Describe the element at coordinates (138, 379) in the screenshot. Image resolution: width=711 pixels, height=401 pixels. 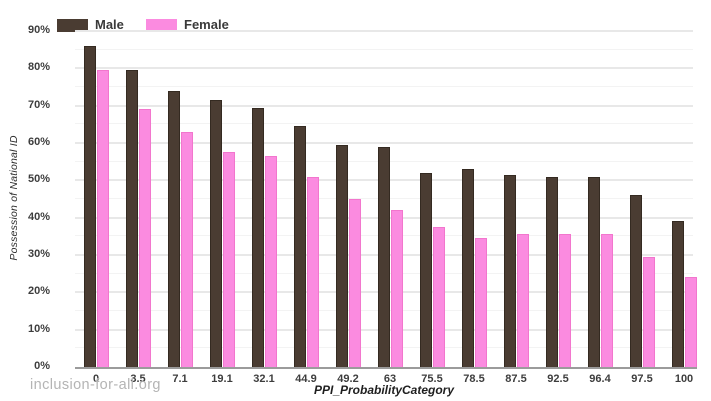
I see `x-tick-label: 3.5` at that location.